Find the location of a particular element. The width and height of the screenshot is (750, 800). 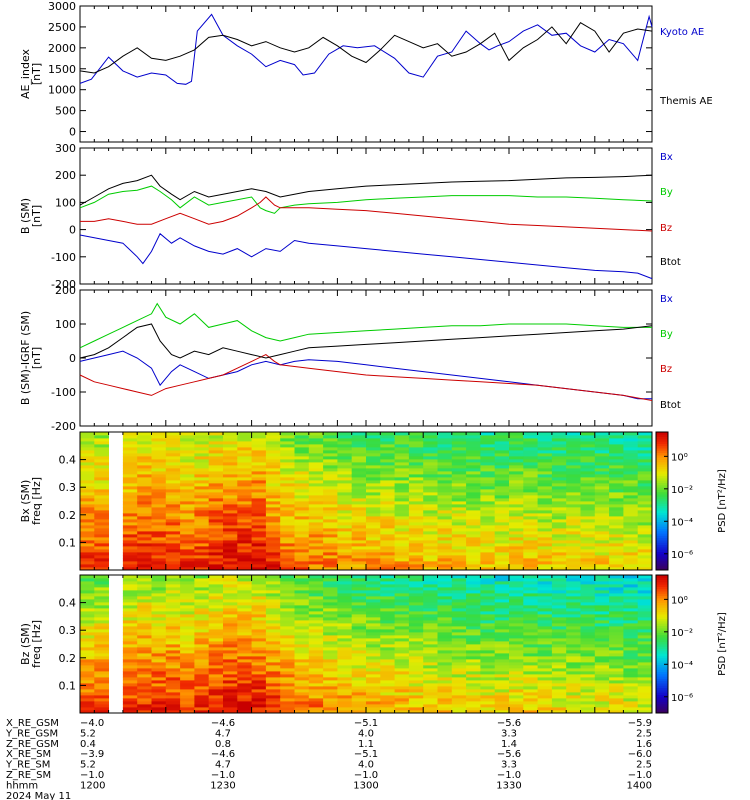

series-line-by is located at coordinates (365, 325).